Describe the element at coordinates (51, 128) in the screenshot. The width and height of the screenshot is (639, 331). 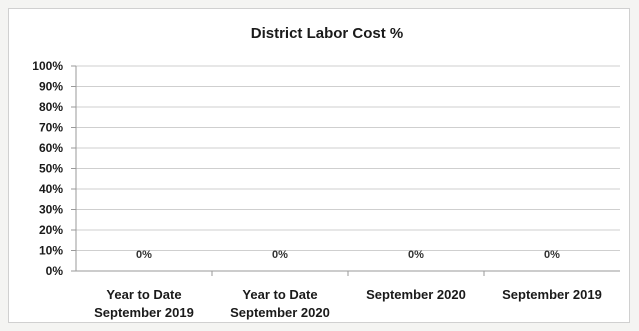
I see `y-tick-label: 70%` at that location.